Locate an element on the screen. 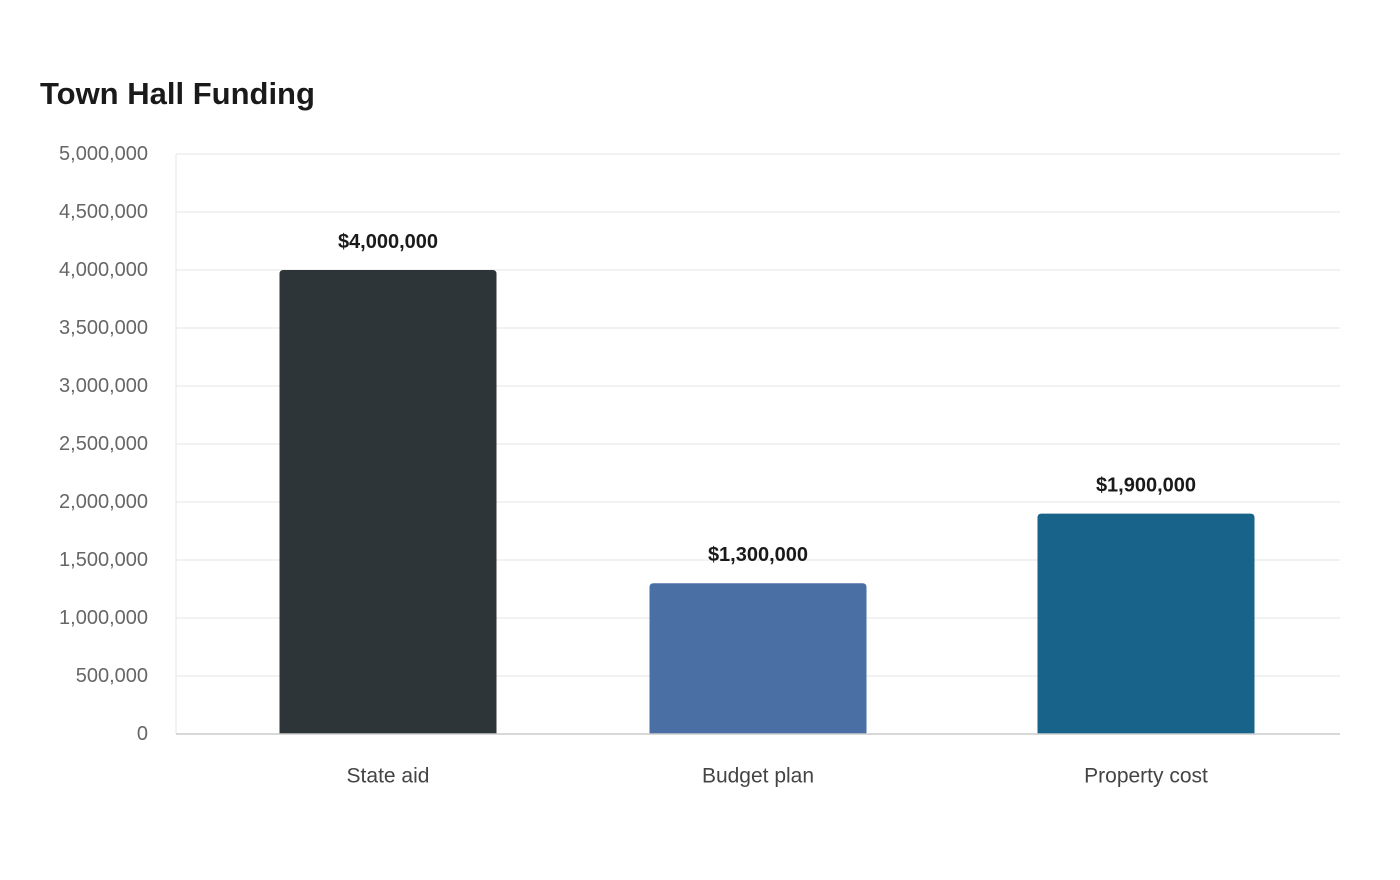  y-tick-label: 500,000 is located at coordinates (112, 676).